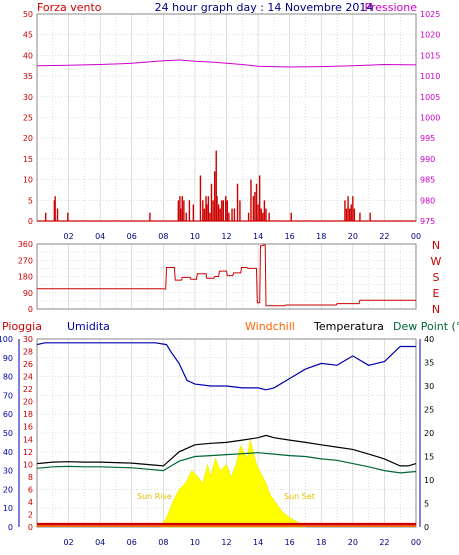 This screenshot has height=555, width=459. Describe the element at coordinates (436, 277) in the screenshot. I see `compass-label: S` at that location.